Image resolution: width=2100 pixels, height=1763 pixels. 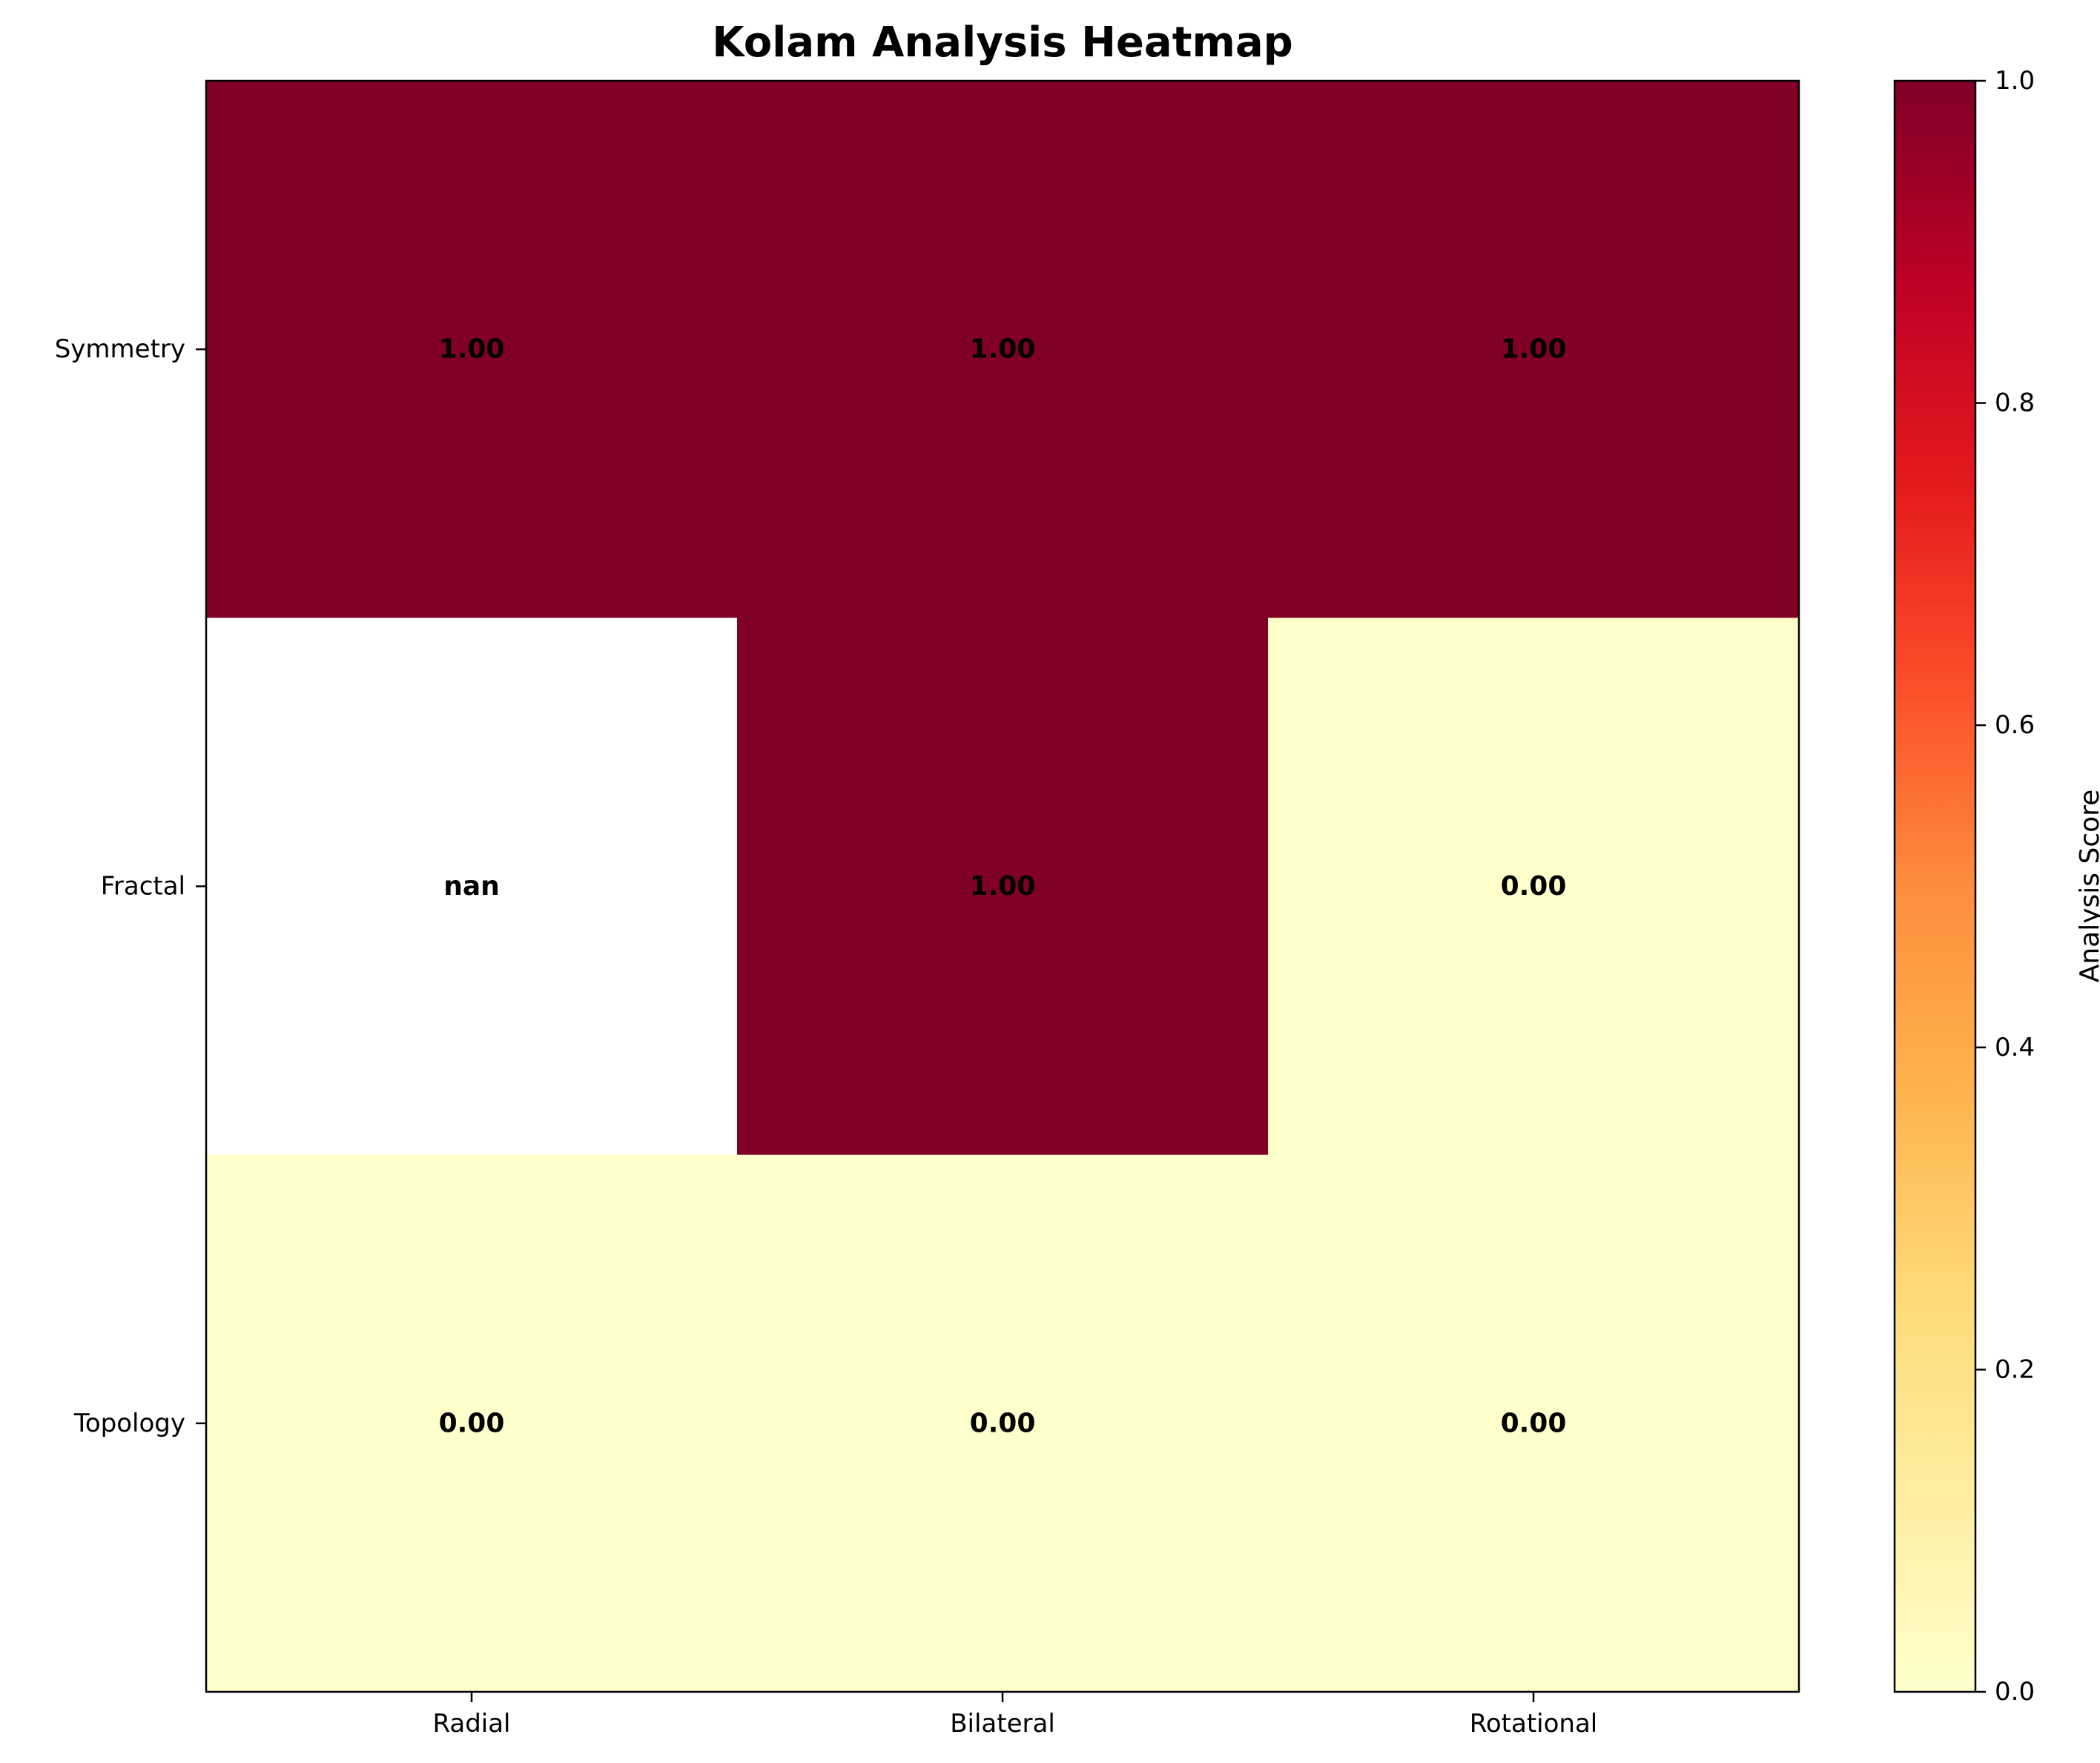 What do you see at coordinates (1002, 43) in the screenshot?
I see `chart-title: Kolam Analysis Heatmap` at bounding box center [1002, 43].